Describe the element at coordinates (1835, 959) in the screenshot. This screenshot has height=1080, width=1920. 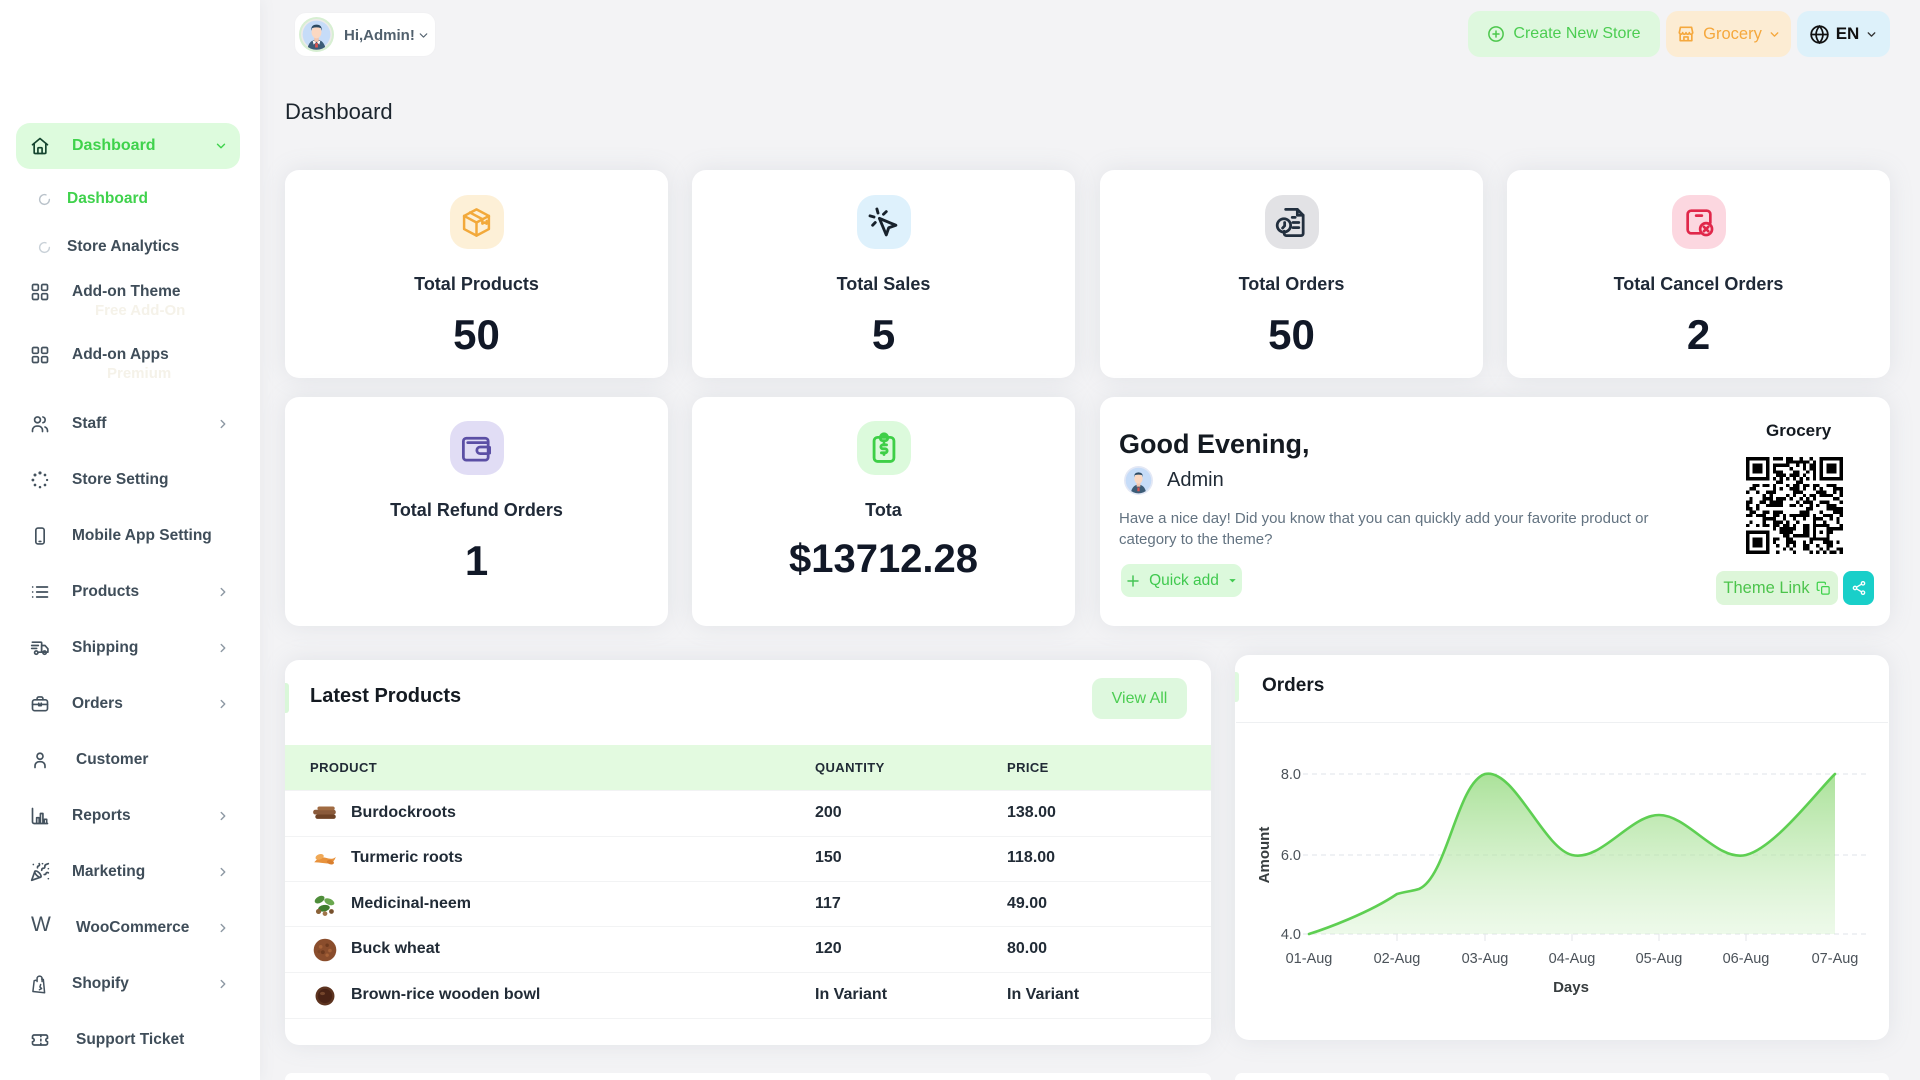
I see `svg-text: 07-Aug` at that location.